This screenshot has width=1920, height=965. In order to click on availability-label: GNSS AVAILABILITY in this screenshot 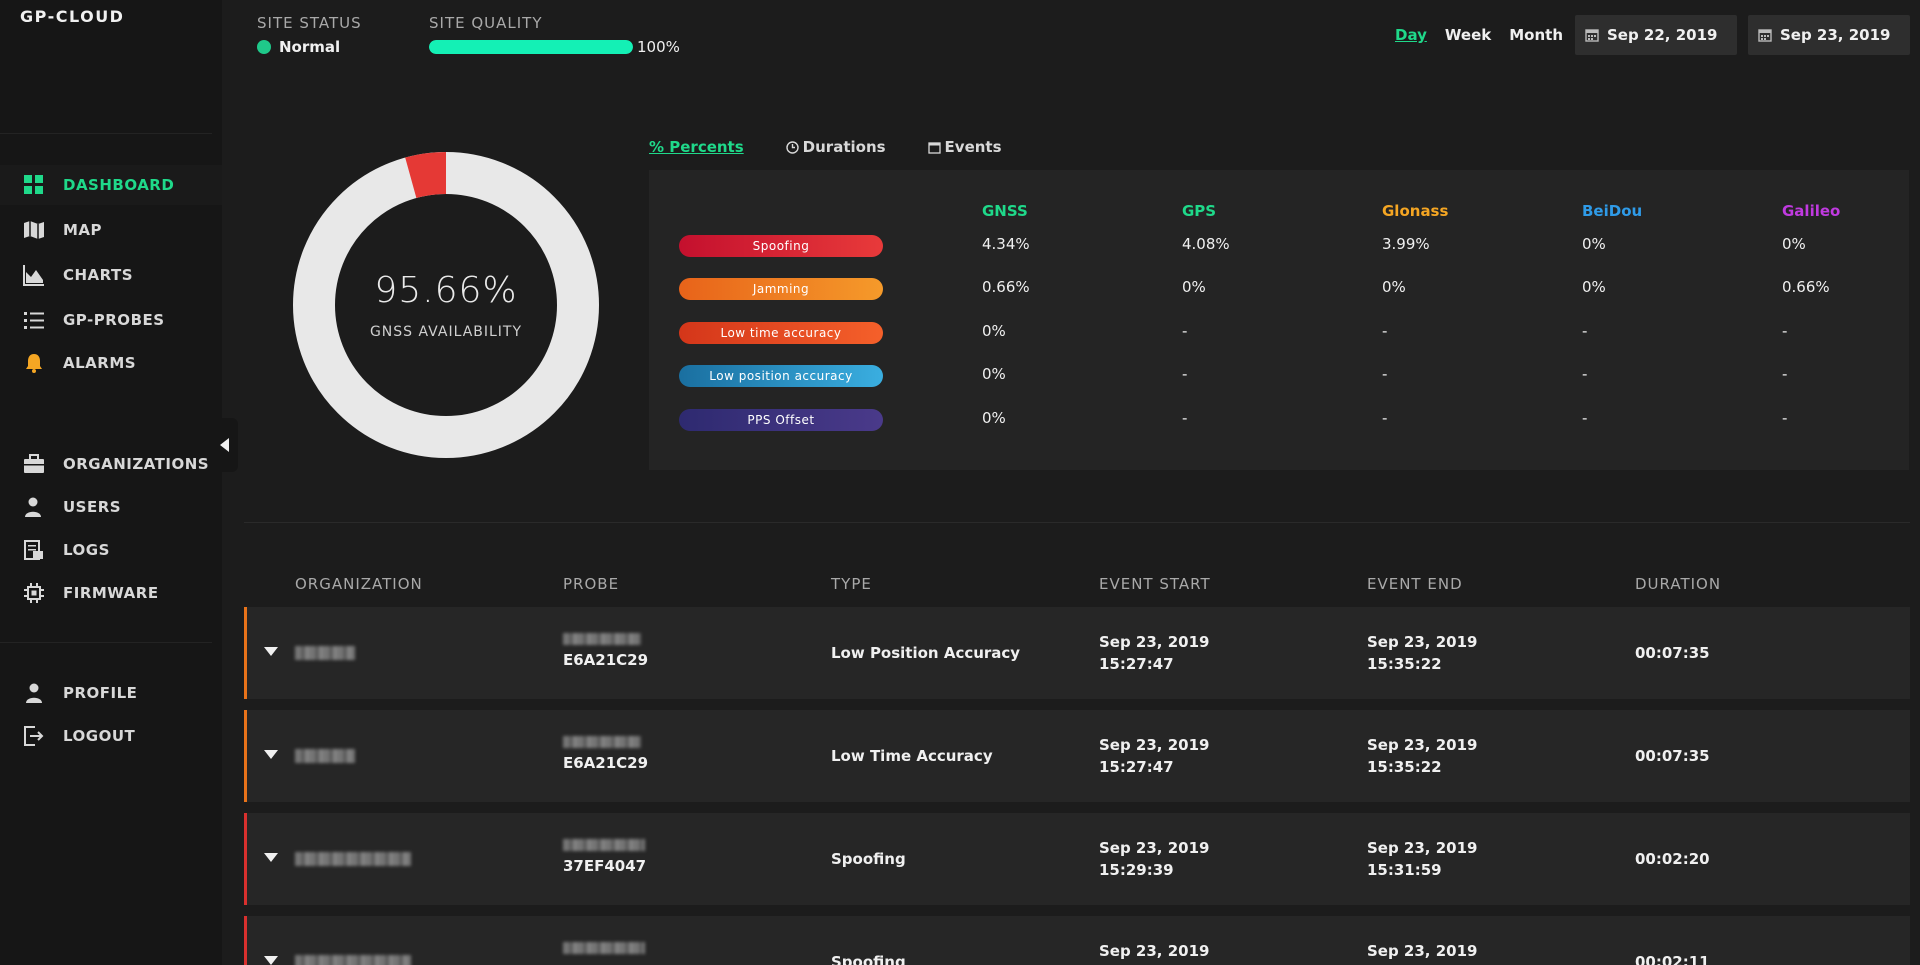, I will do `click(446, 332)`.